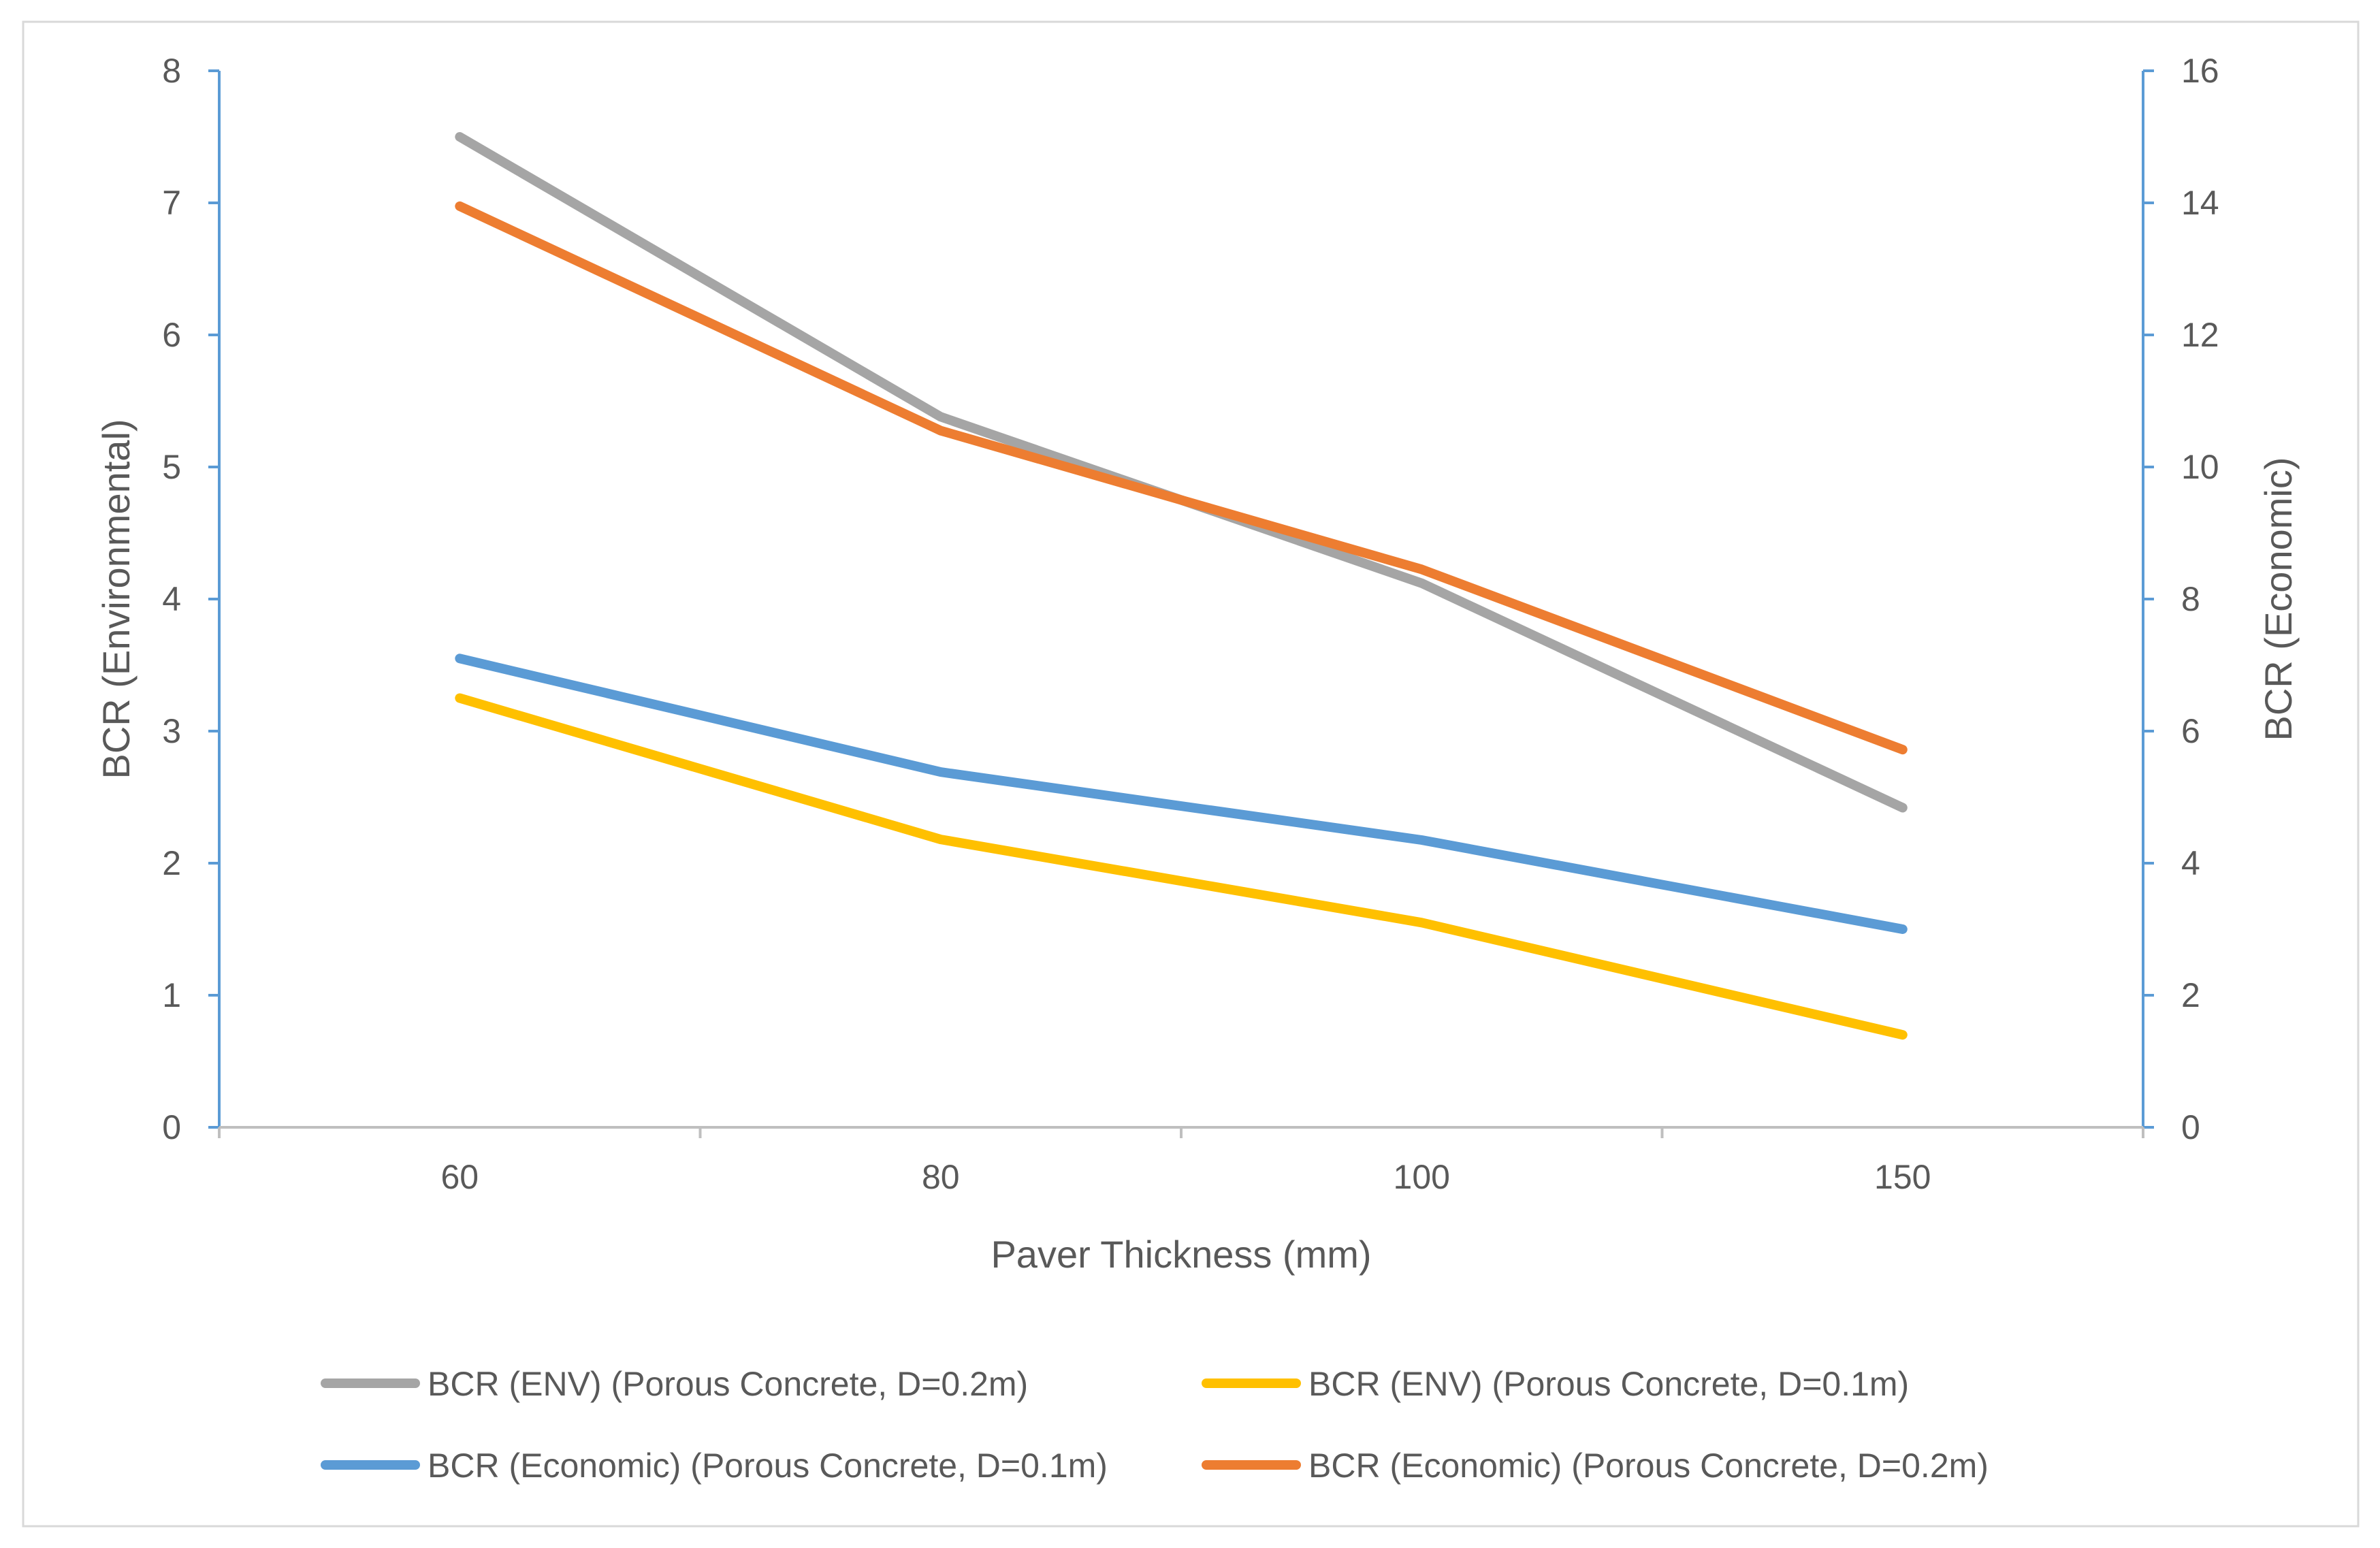 The width and height of the screenshot is (2380, 1548). I want to click on left-y-ticks: 0 1 2 3 4 5 6 7 8, so click(190, 599).